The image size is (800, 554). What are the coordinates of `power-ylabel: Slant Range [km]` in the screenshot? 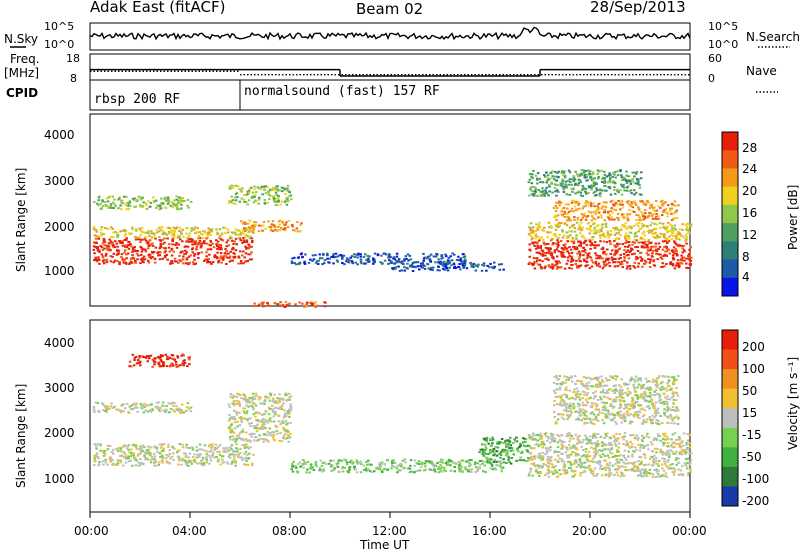 It's located at (21, 219).